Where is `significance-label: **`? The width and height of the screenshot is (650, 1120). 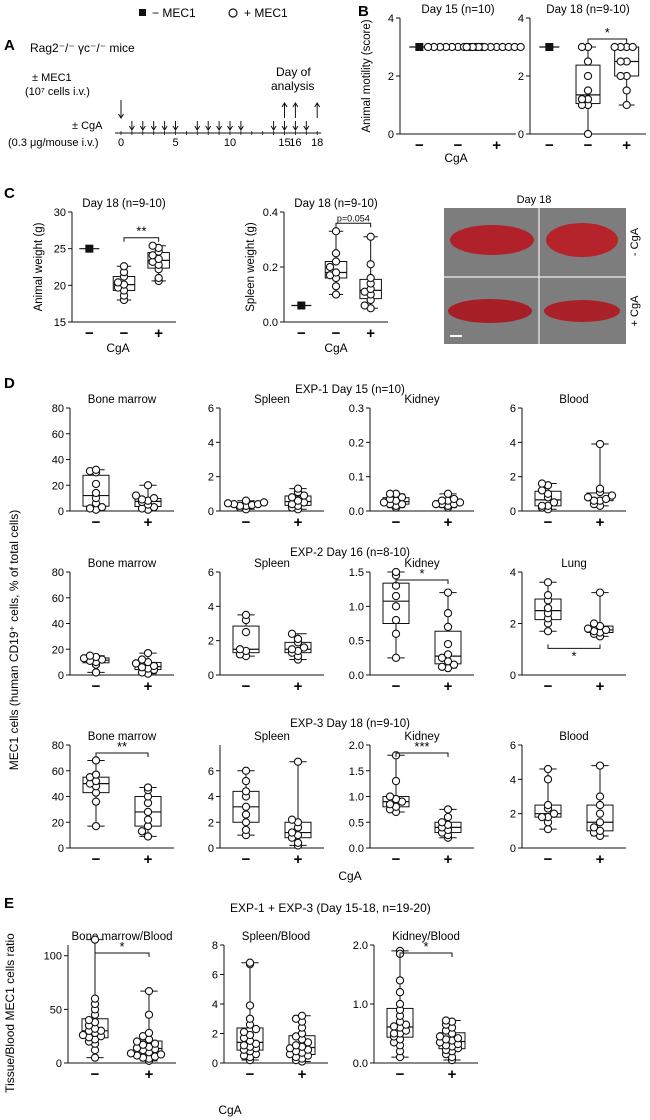 significance-label: ** is located at coordinates (141, 231).